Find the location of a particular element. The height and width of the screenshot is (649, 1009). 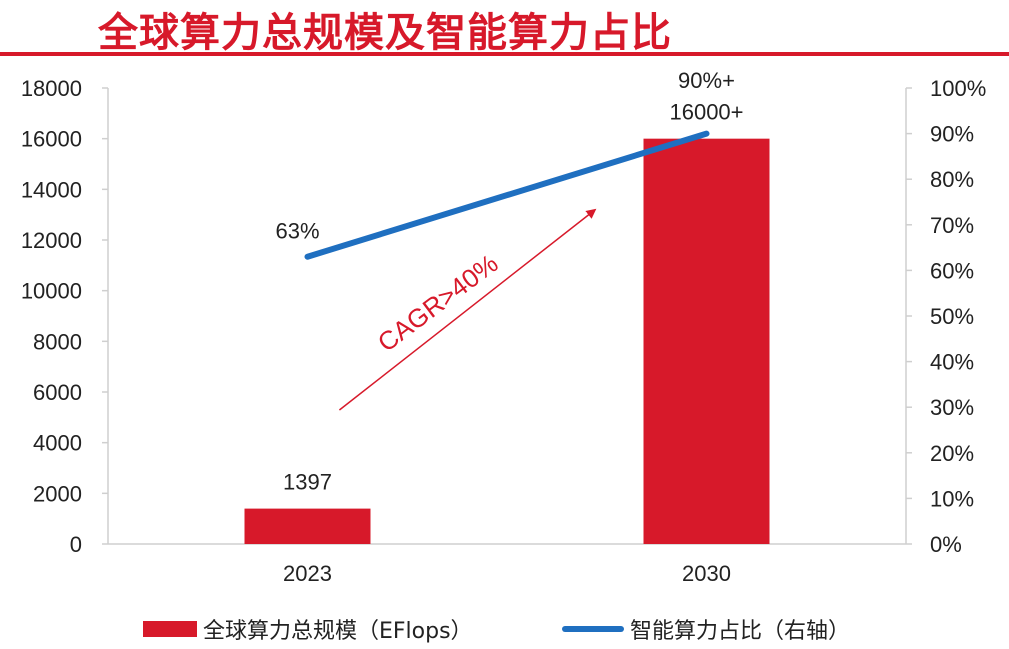

left-tick-label: 12000 is located at coordinates (51, 240).